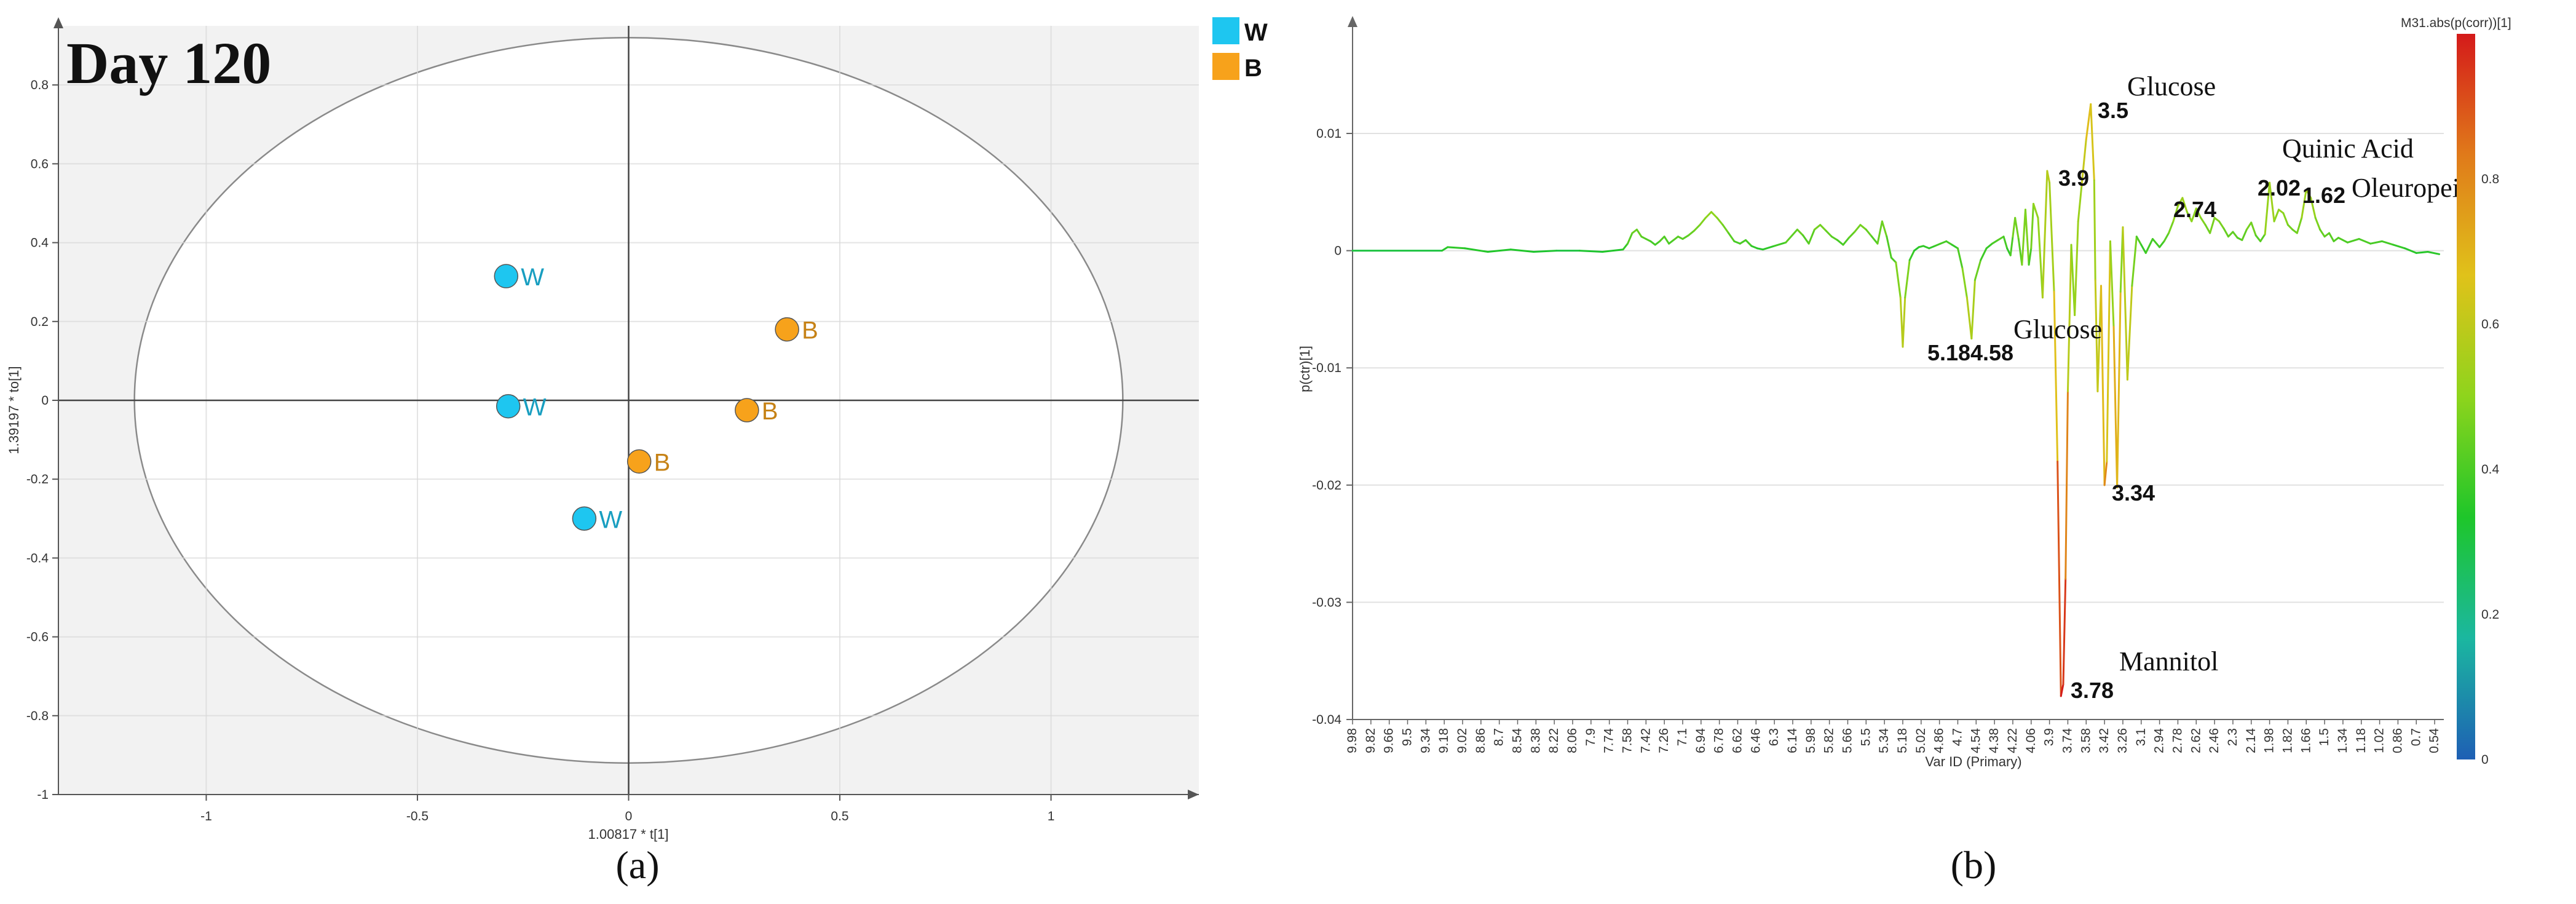  I want to click on loading-x-tick-label: 2.78, so click(2177, 740).